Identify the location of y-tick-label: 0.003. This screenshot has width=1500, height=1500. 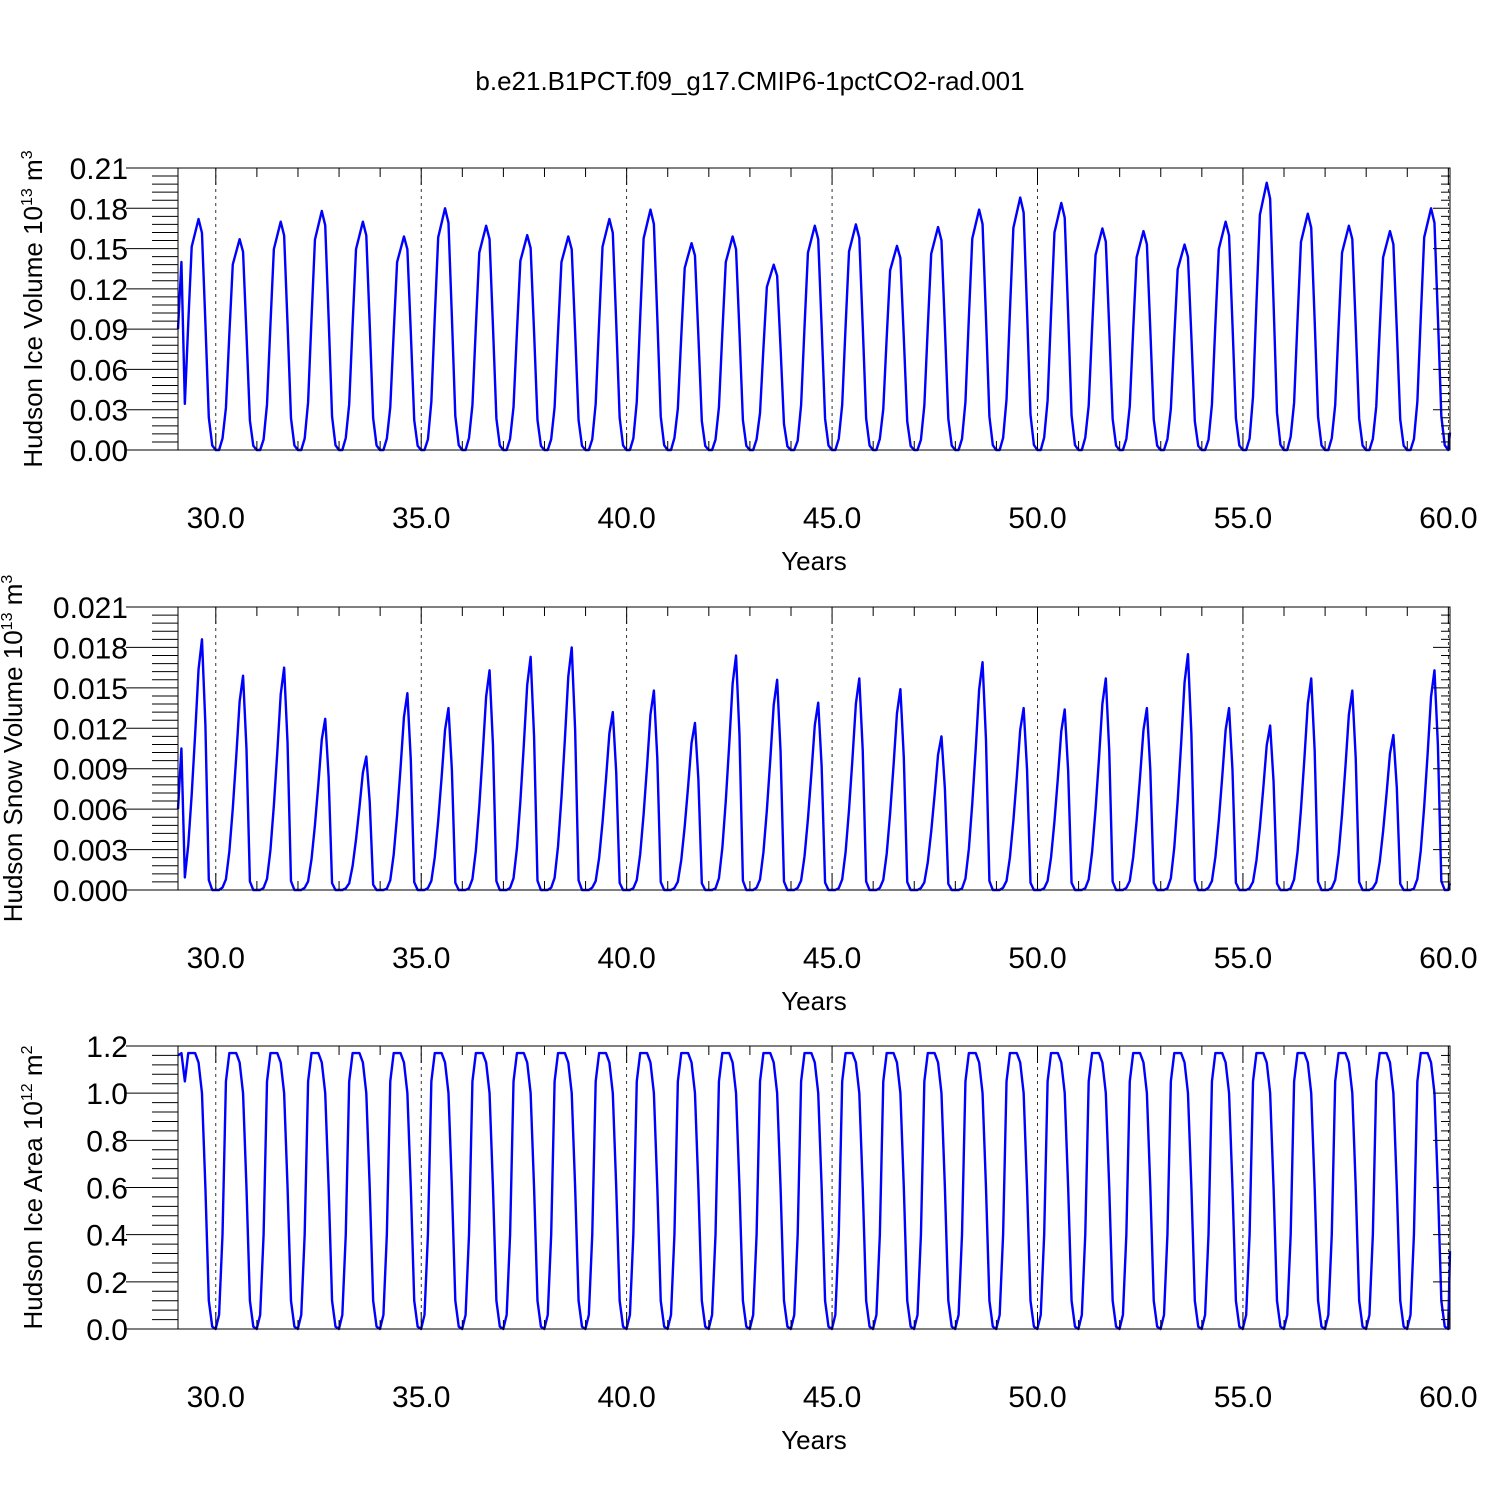
(90, 851).